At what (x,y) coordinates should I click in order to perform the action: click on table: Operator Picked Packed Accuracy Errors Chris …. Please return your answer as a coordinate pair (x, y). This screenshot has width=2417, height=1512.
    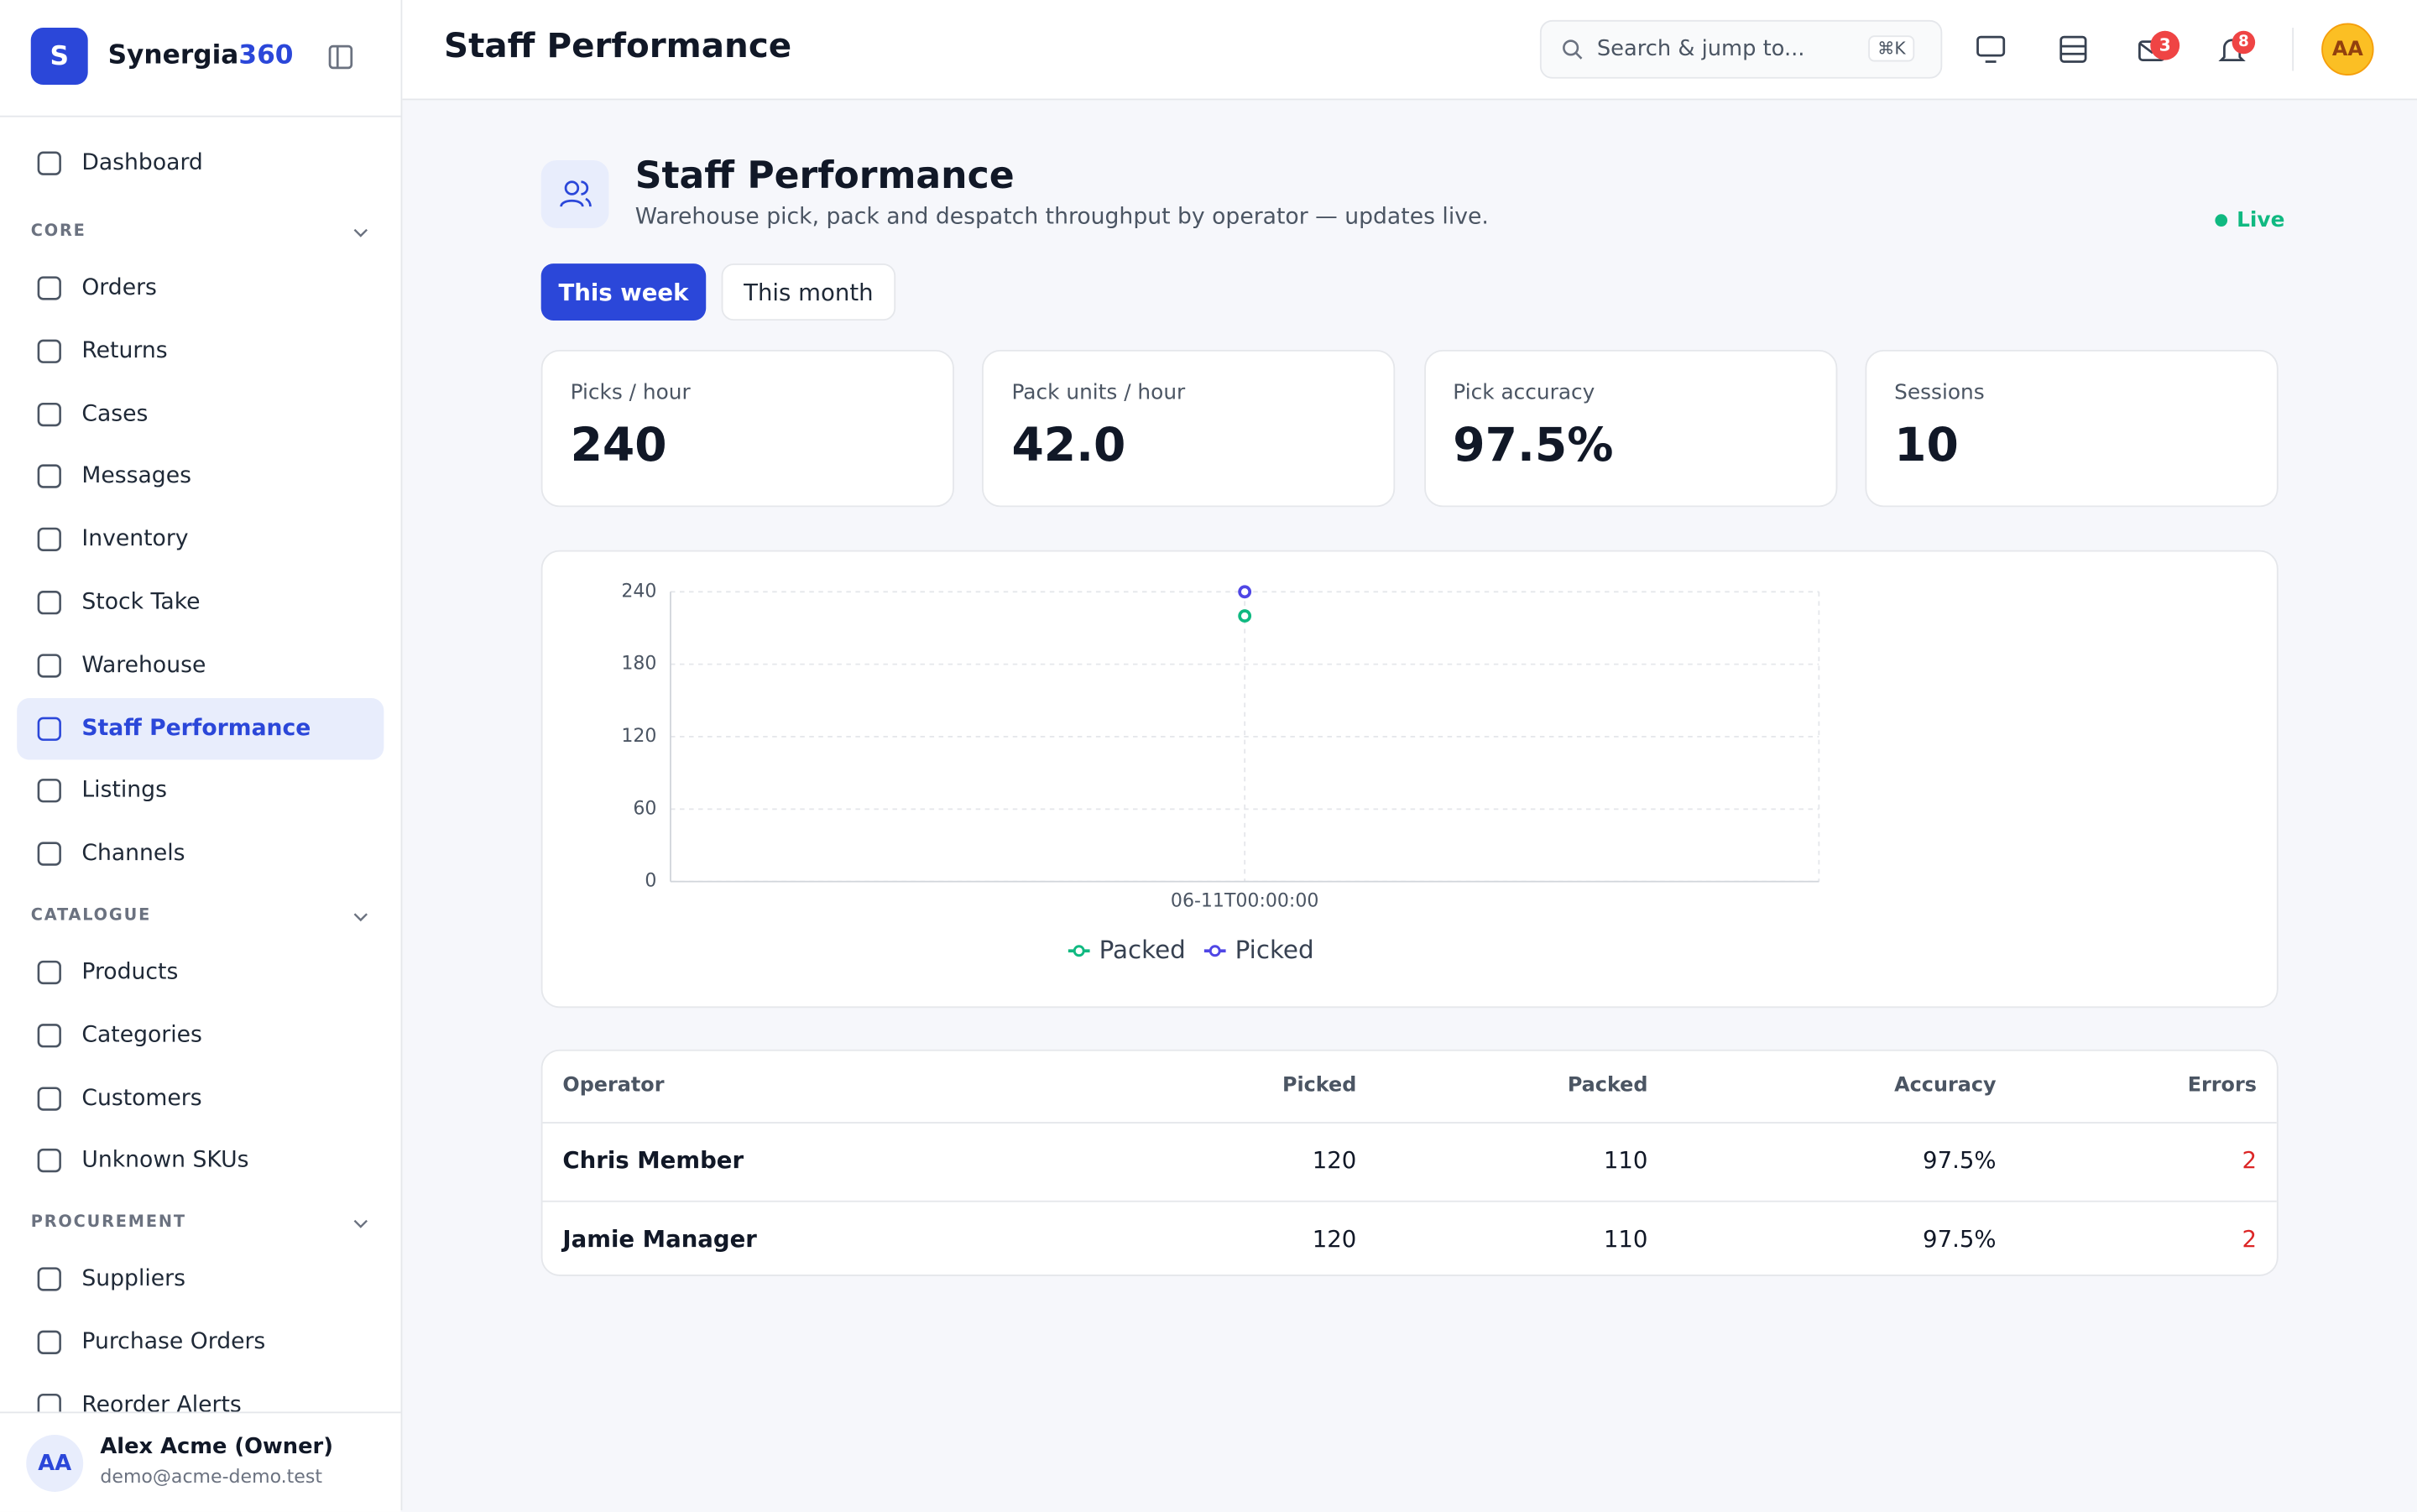
    Looking at the image, I should click on (1409, 1162).